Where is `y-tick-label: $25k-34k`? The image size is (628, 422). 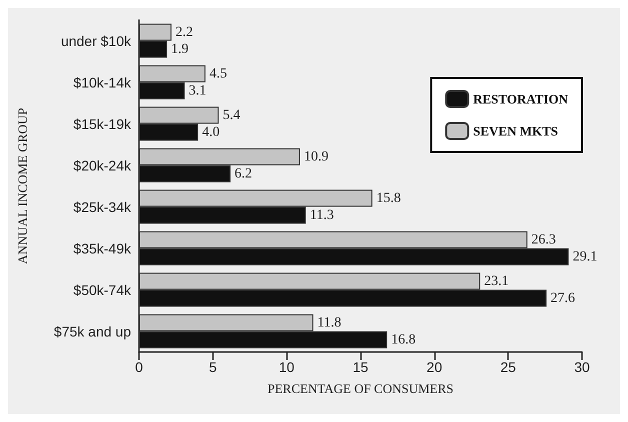 y-tick-label: $25k-34k is located at coordinates (102, 206).